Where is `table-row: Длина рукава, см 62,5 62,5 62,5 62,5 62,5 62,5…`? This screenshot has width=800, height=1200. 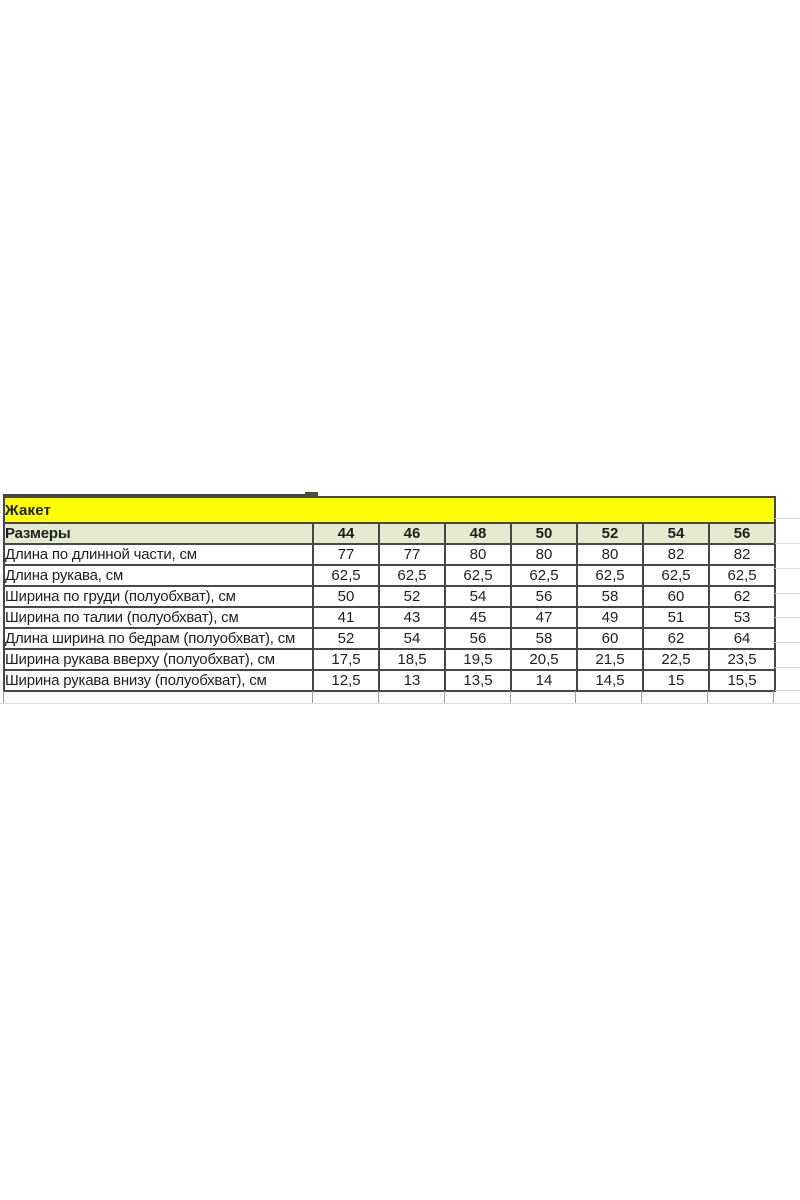
table-row: Длина рукава, см 62,5 62,5 62,5 62,5 62,5 62,5… is located at coordinates (390, 575).